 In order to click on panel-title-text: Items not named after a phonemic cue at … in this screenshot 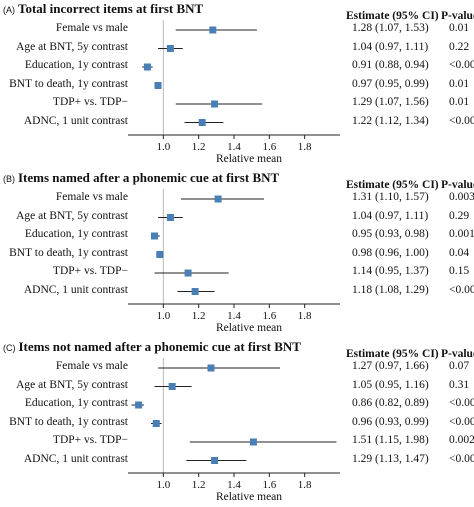, I will do `click(159, 346)`.